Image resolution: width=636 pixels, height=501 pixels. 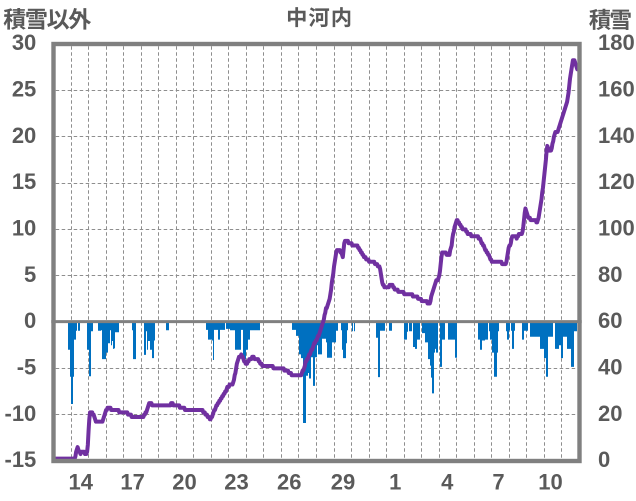 What do you see at coordinates (289, 481) in the screenshot?
I see `svg-text: 26` at bounding box center [289, 481].